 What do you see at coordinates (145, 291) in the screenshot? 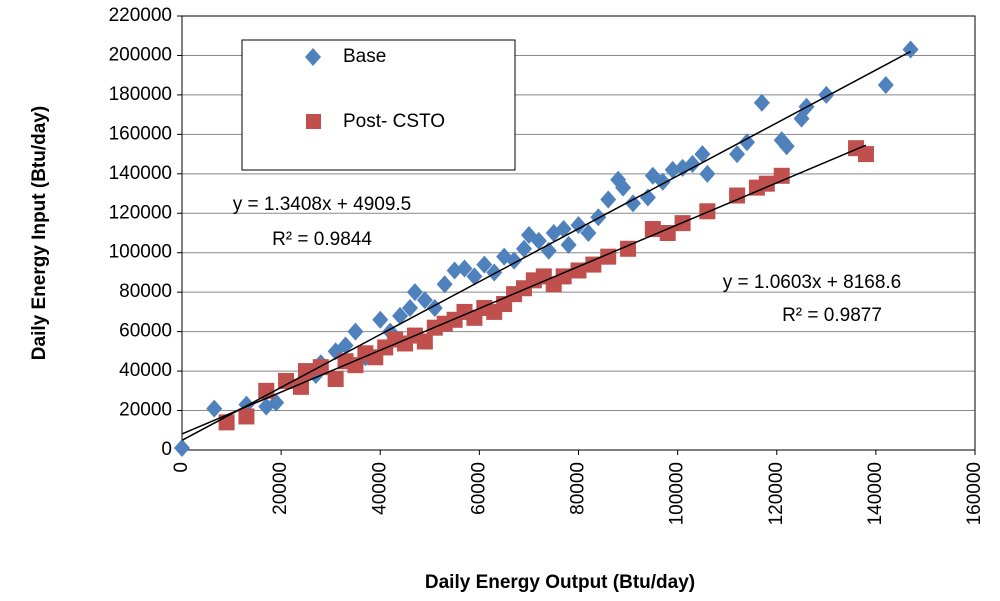
I see `y-tick-label: 80000` at bounding box center [145, 291].